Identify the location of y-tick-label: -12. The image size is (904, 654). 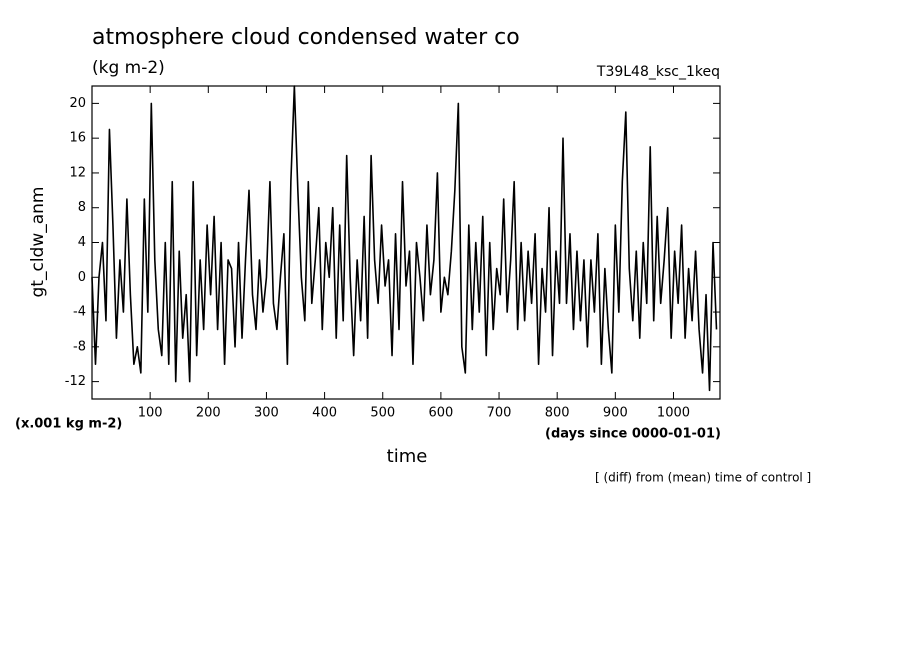
(75, 381).